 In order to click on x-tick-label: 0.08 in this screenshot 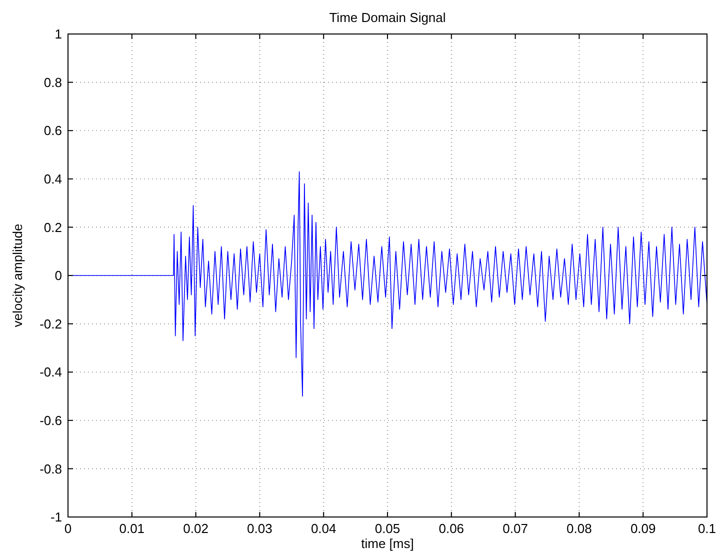, I will do `click(579, 528)`.